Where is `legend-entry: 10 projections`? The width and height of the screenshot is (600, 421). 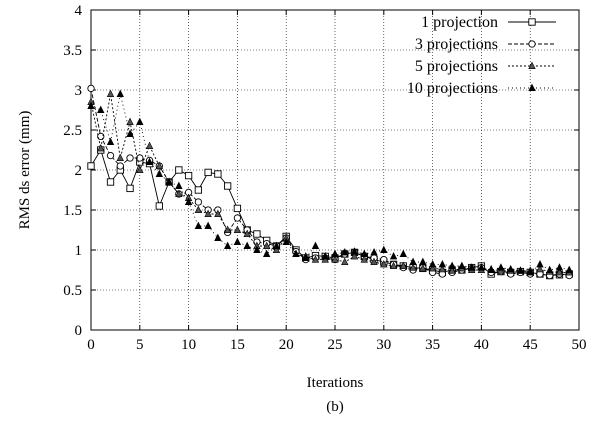 legend-entry: 10 projections is located at coordinates (481, 88).